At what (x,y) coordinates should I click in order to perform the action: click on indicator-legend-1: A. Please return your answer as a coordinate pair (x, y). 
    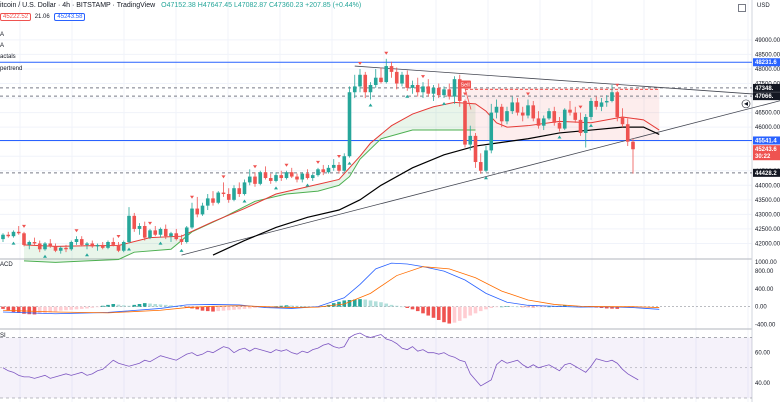
    Looking at the image, I should click on (2, 35).